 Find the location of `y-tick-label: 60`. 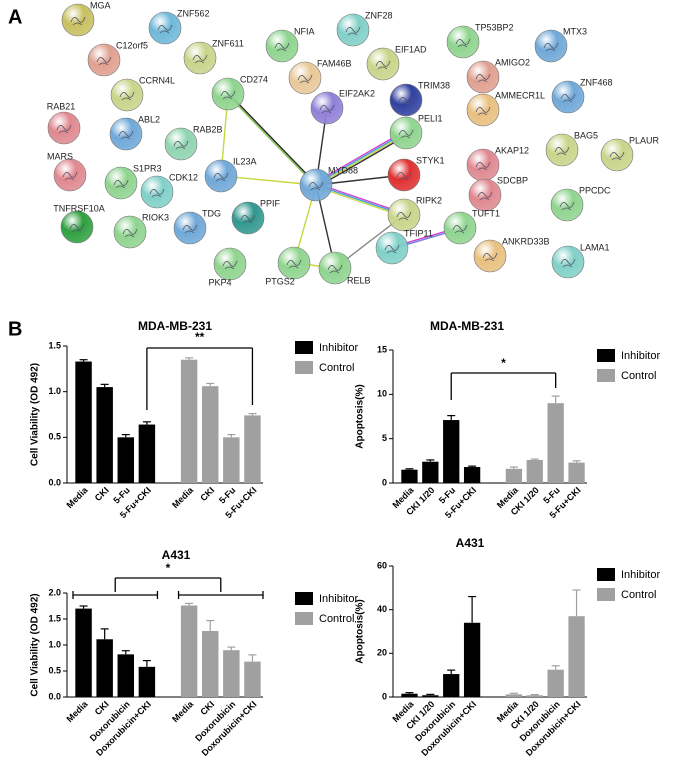

y-tick-label: 60 is located at coordinates (382, 565).